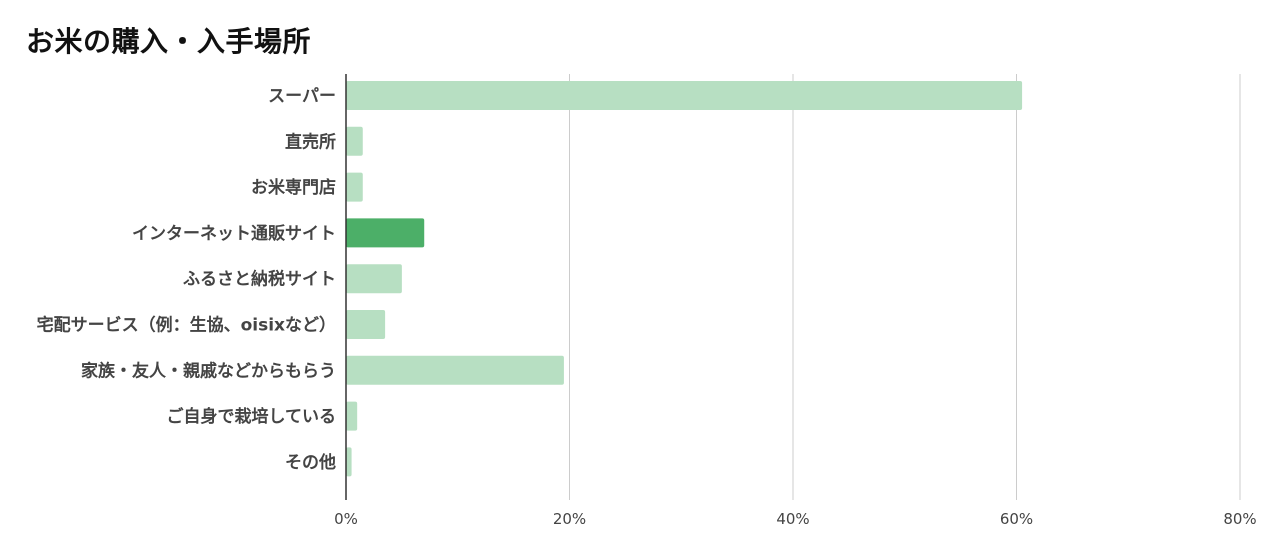  What do you see at coordinates (169, 41) in the screenshot?
I see `chart-title: お米の購入・入手場所` at bounding box center [169, 41].